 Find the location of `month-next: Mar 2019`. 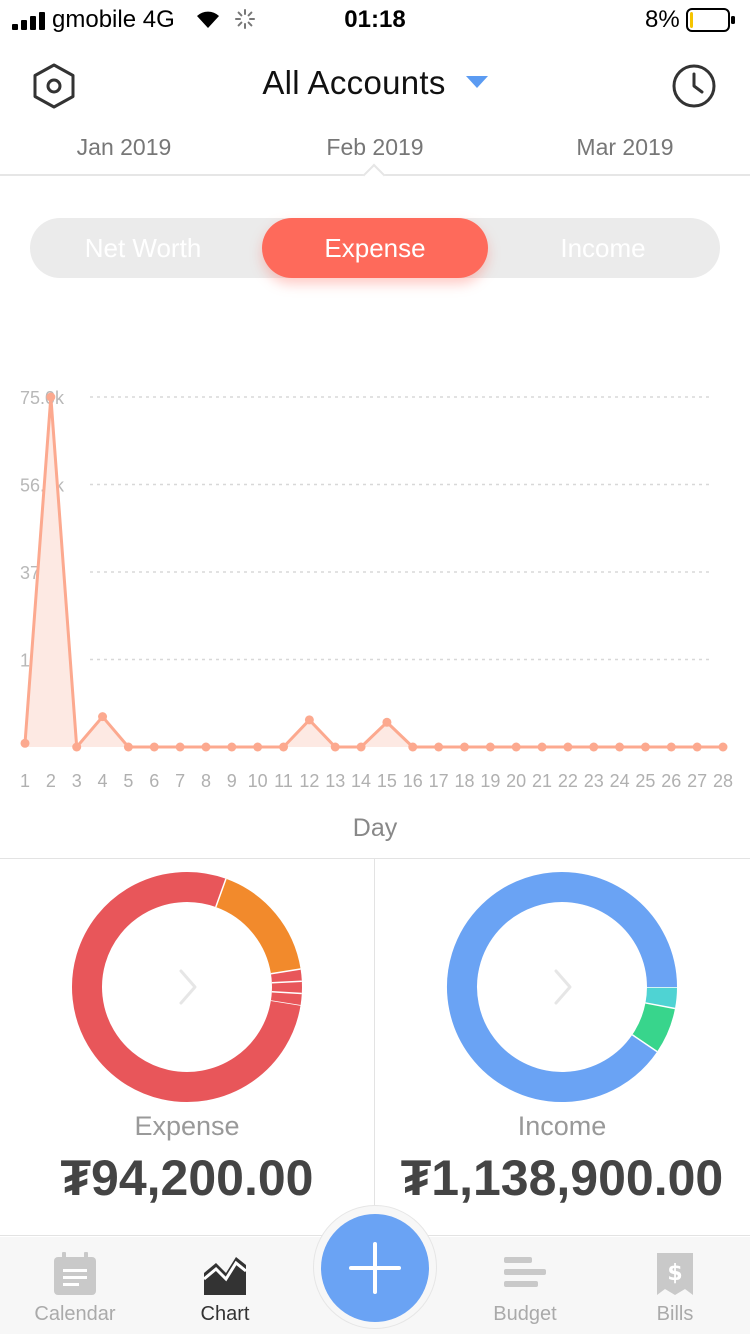

month-next: Mar 2019 is located at coordinates (625, 147).